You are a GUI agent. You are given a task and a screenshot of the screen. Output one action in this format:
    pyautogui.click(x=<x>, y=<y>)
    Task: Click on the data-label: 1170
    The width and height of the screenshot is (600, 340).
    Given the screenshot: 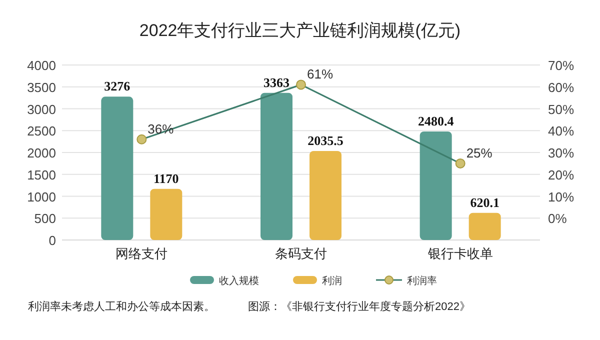 What is the action you would take?
    pyautogui.click(x=166, y=178)
    